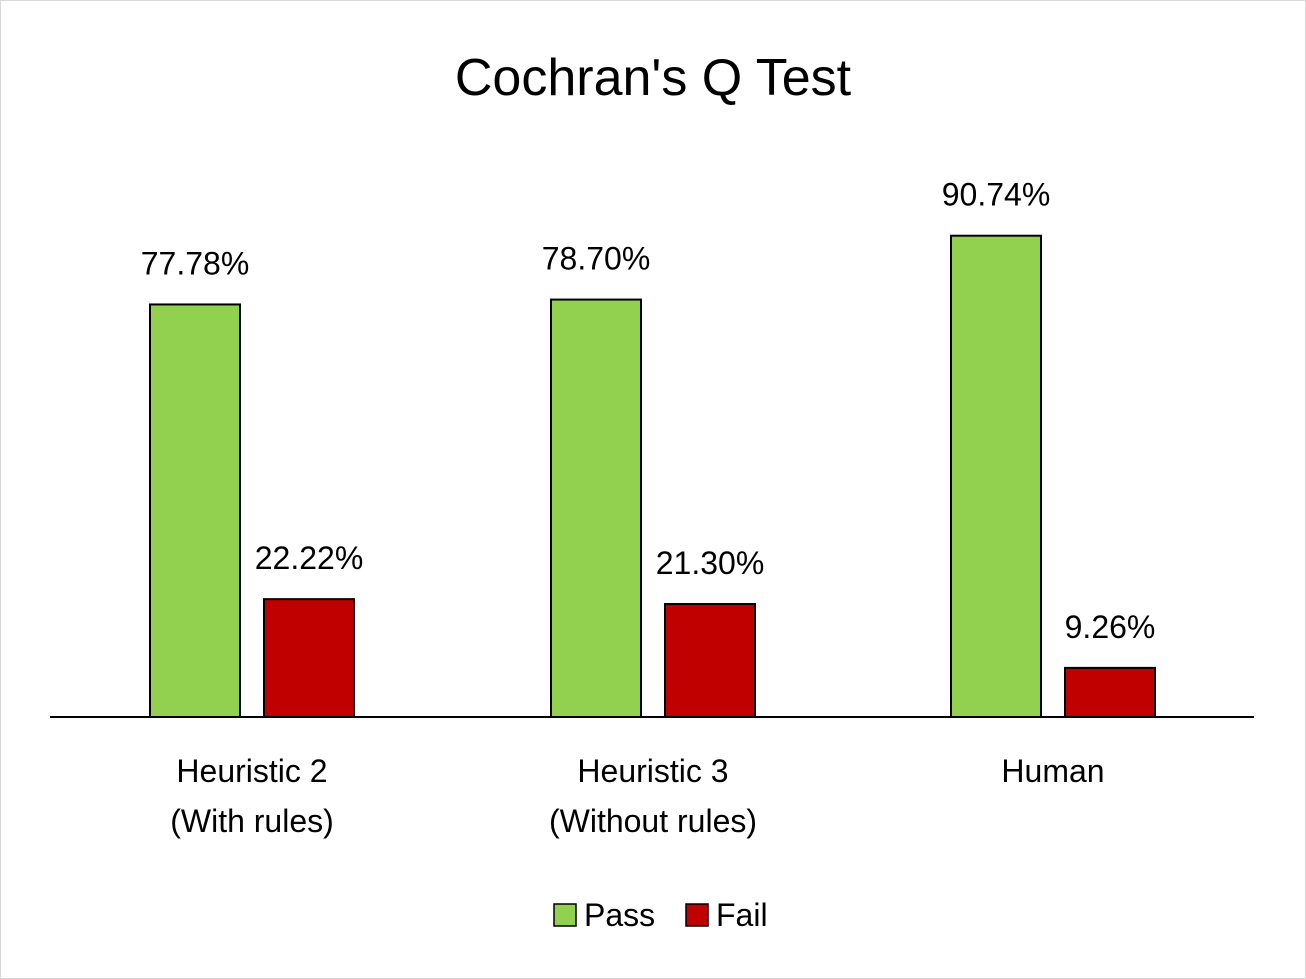 The height and width of the screenshot is (979, 1306). What do you see at coordinates (1052, 771) in the screenshot?
I see `x-tick-label-2-line-0: Human` at bounding box center [1052, 771].